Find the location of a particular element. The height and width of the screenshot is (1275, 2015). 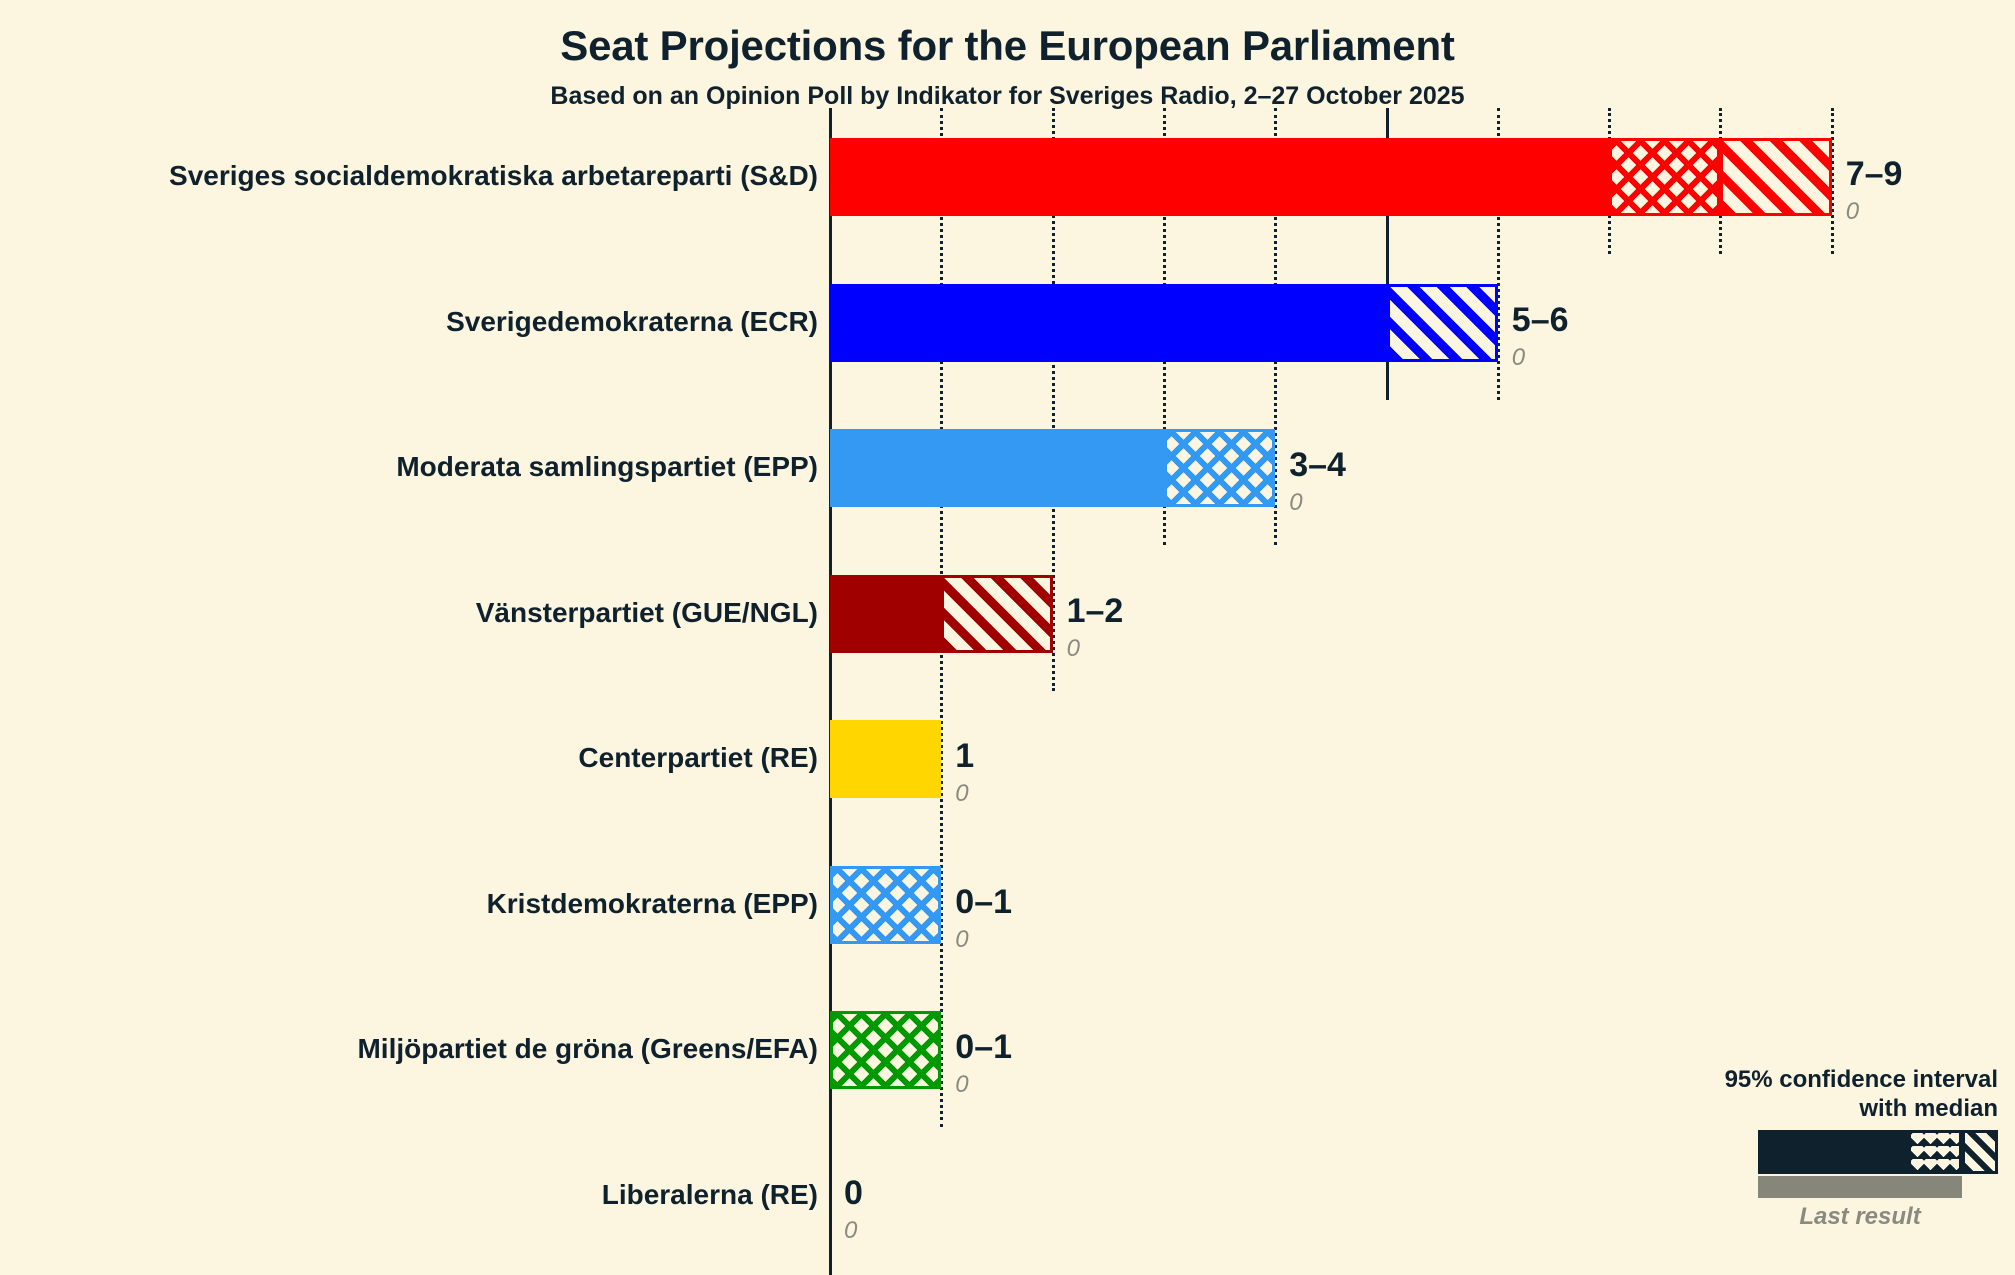

legend-last-result-label: Last result is located at coordinates (1860, 1216).